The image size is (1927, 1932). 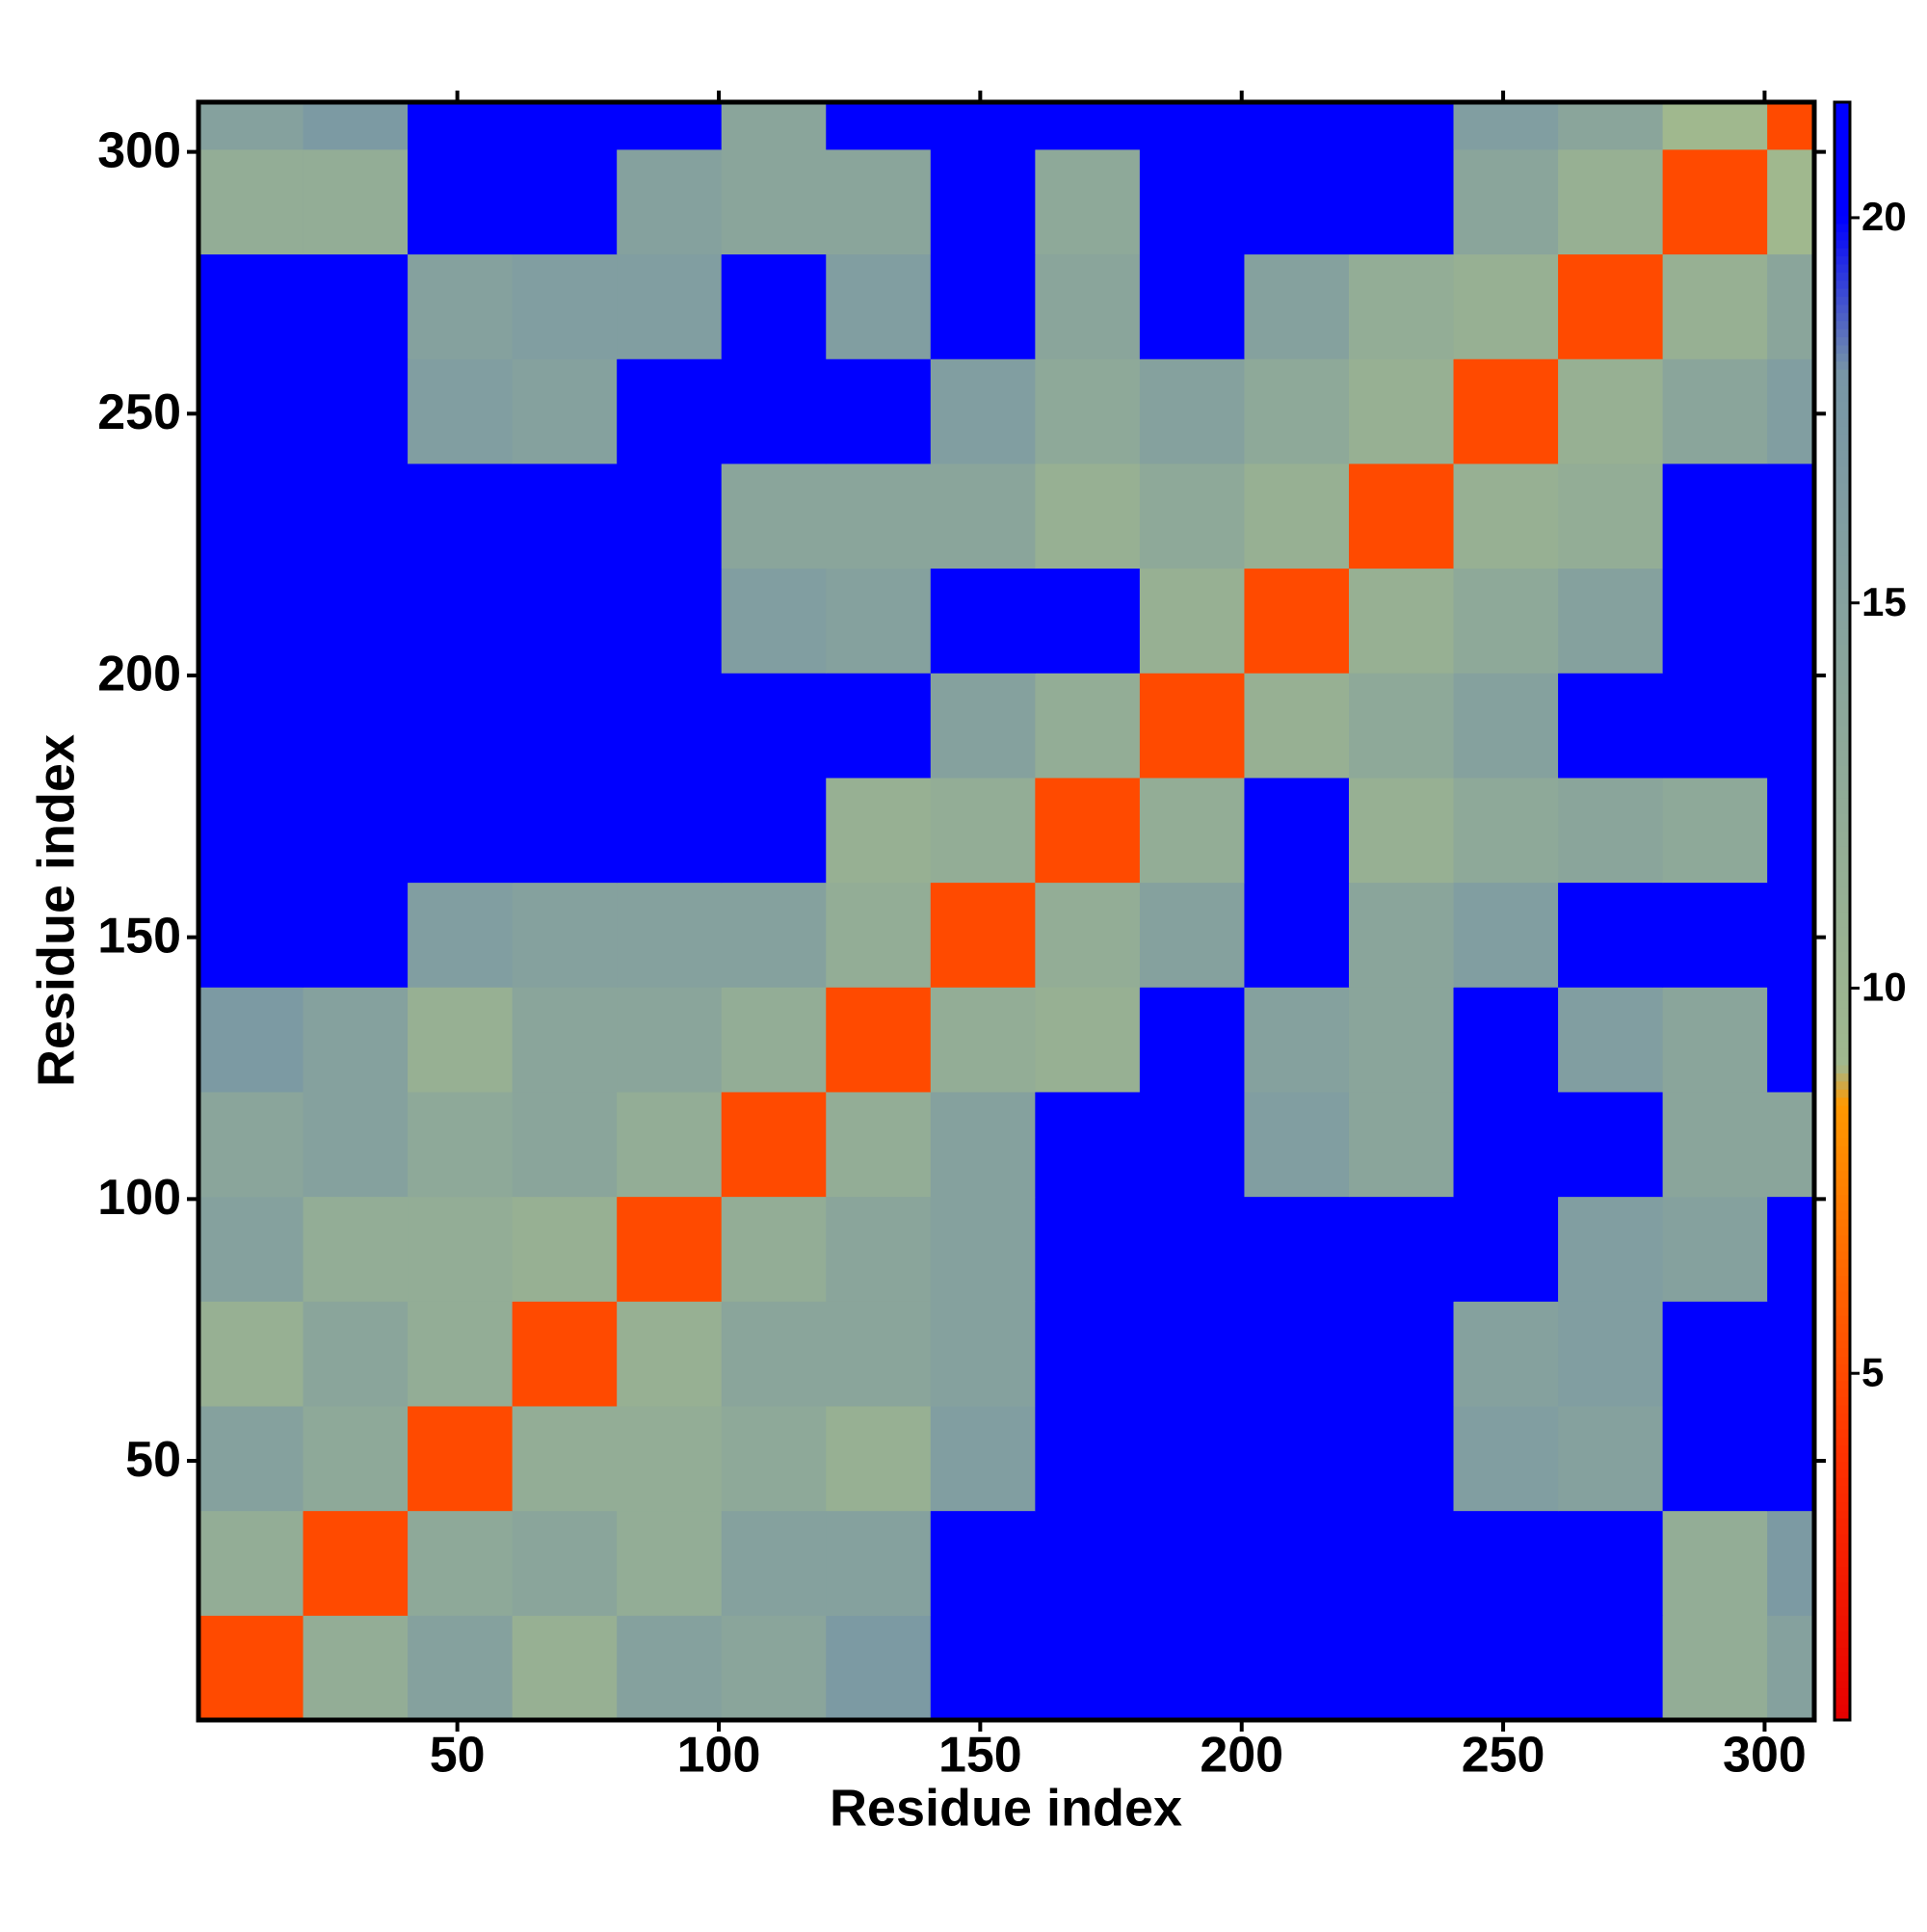 I want to click on colorbar-tick-label: 5, so click(x=1873, y=1371).